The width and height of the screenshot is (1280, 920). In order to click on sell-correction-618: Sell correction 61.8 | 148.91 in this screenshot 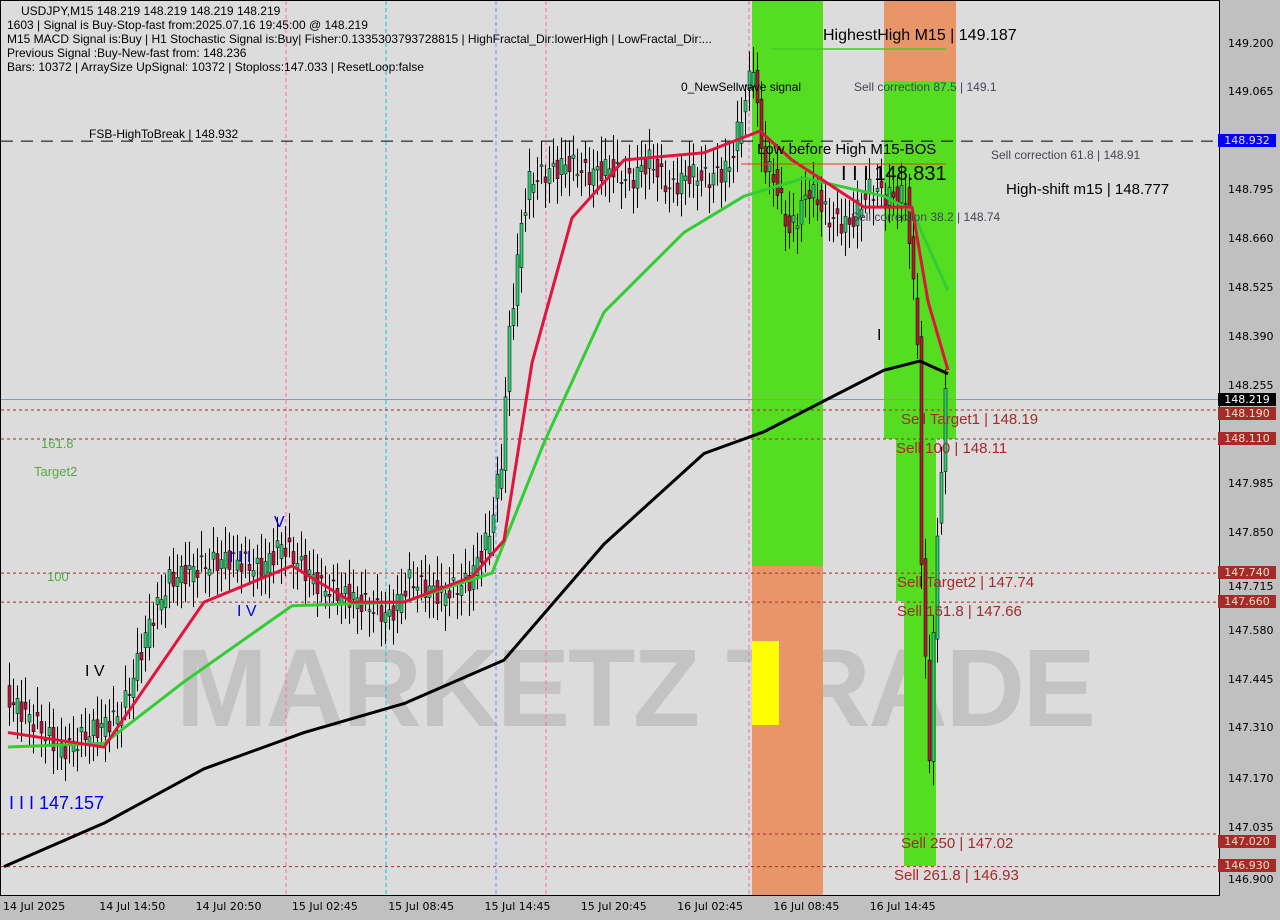, I will do `click(1066, 155)`.